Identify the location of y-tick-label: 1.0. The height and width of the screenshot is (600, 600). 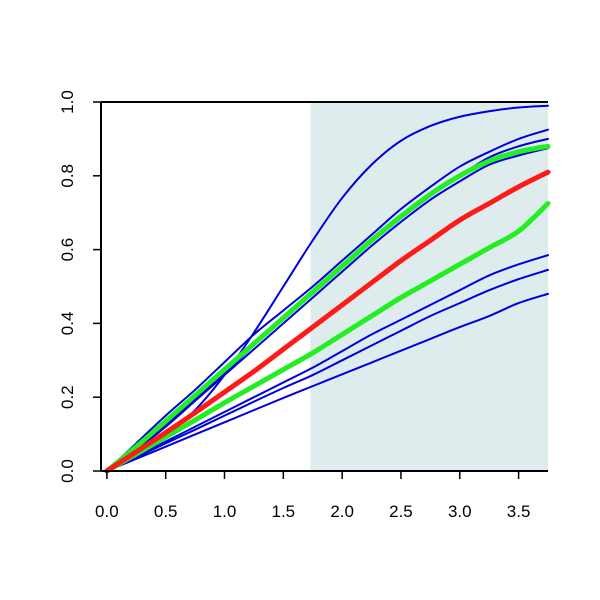
(67, 102).